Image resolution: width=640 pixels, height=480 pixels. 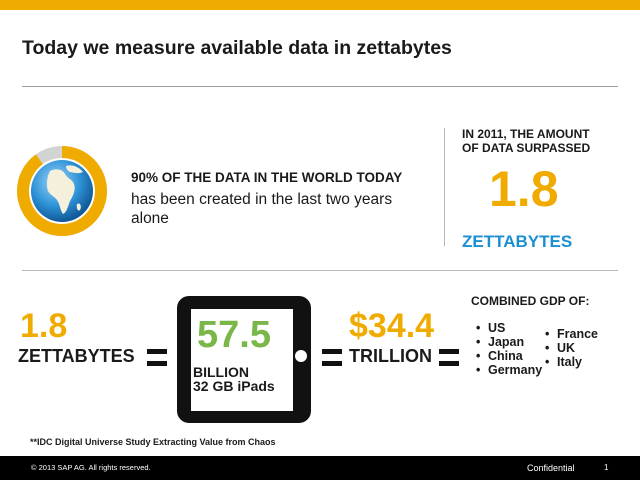 I want to click on gdp-country: Japan, so click(x=509, y=342).